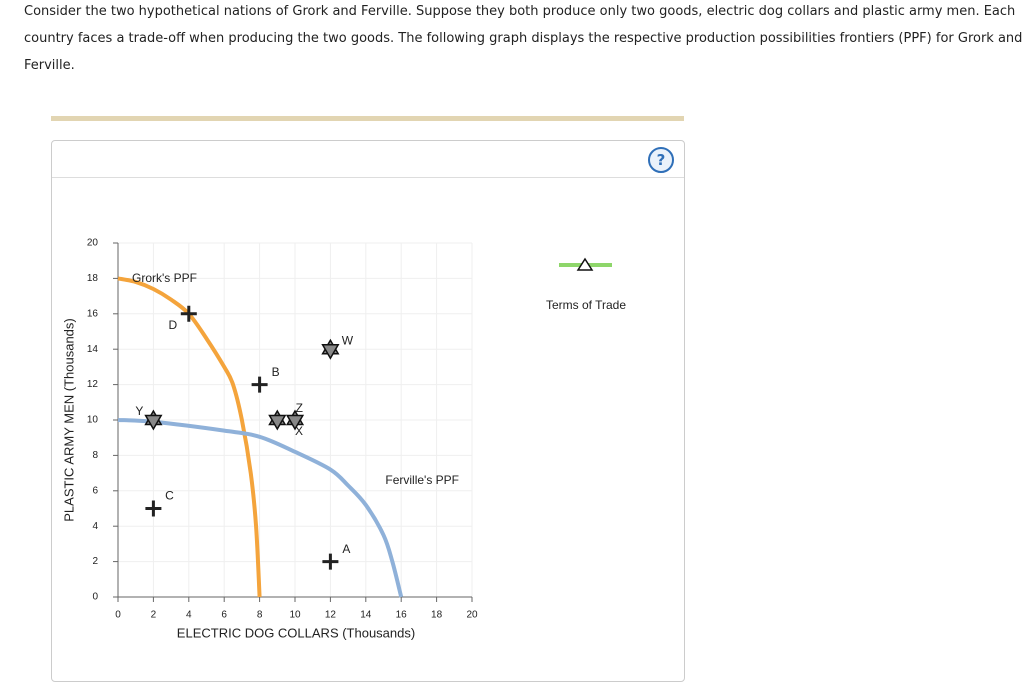 The width and height of the screenshot is (1024, 682). I want to click on point-label: X, so click(299, 431).